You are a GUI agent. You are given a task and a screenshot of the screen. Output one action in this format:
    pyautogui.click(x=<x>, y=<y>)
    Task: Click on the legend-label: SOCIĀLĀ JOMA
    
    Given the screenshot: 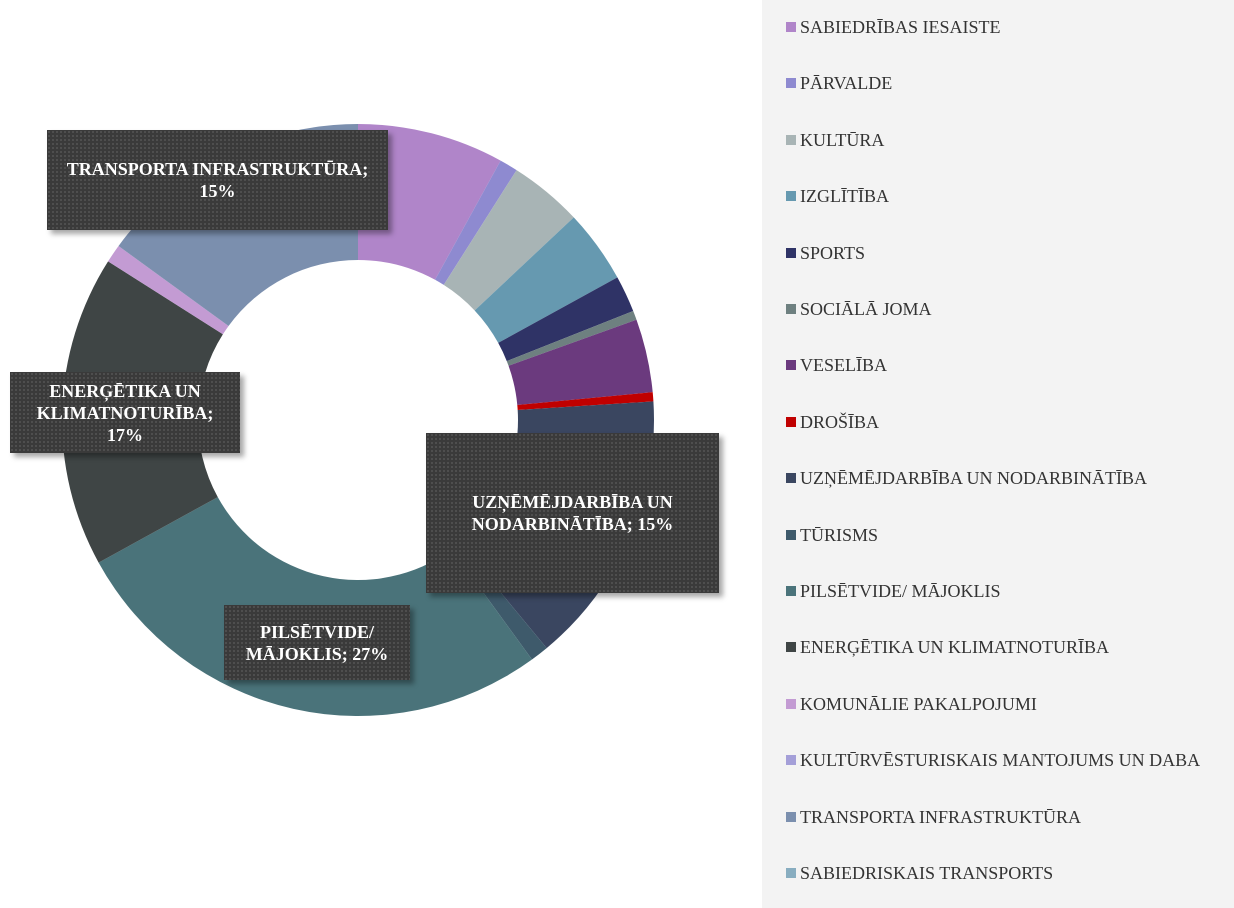 What is the action you would take?
    pyautogui.click(x=866, y=309)
    